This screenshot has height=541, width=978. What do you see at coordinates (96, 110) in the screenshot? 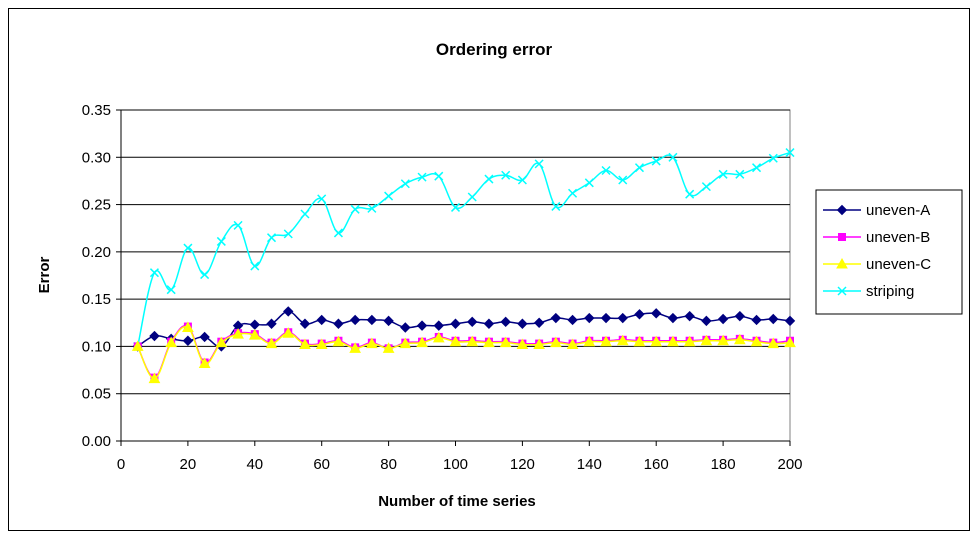
I see `y-tick-label: 0.35` at bounding box center [96, 110].